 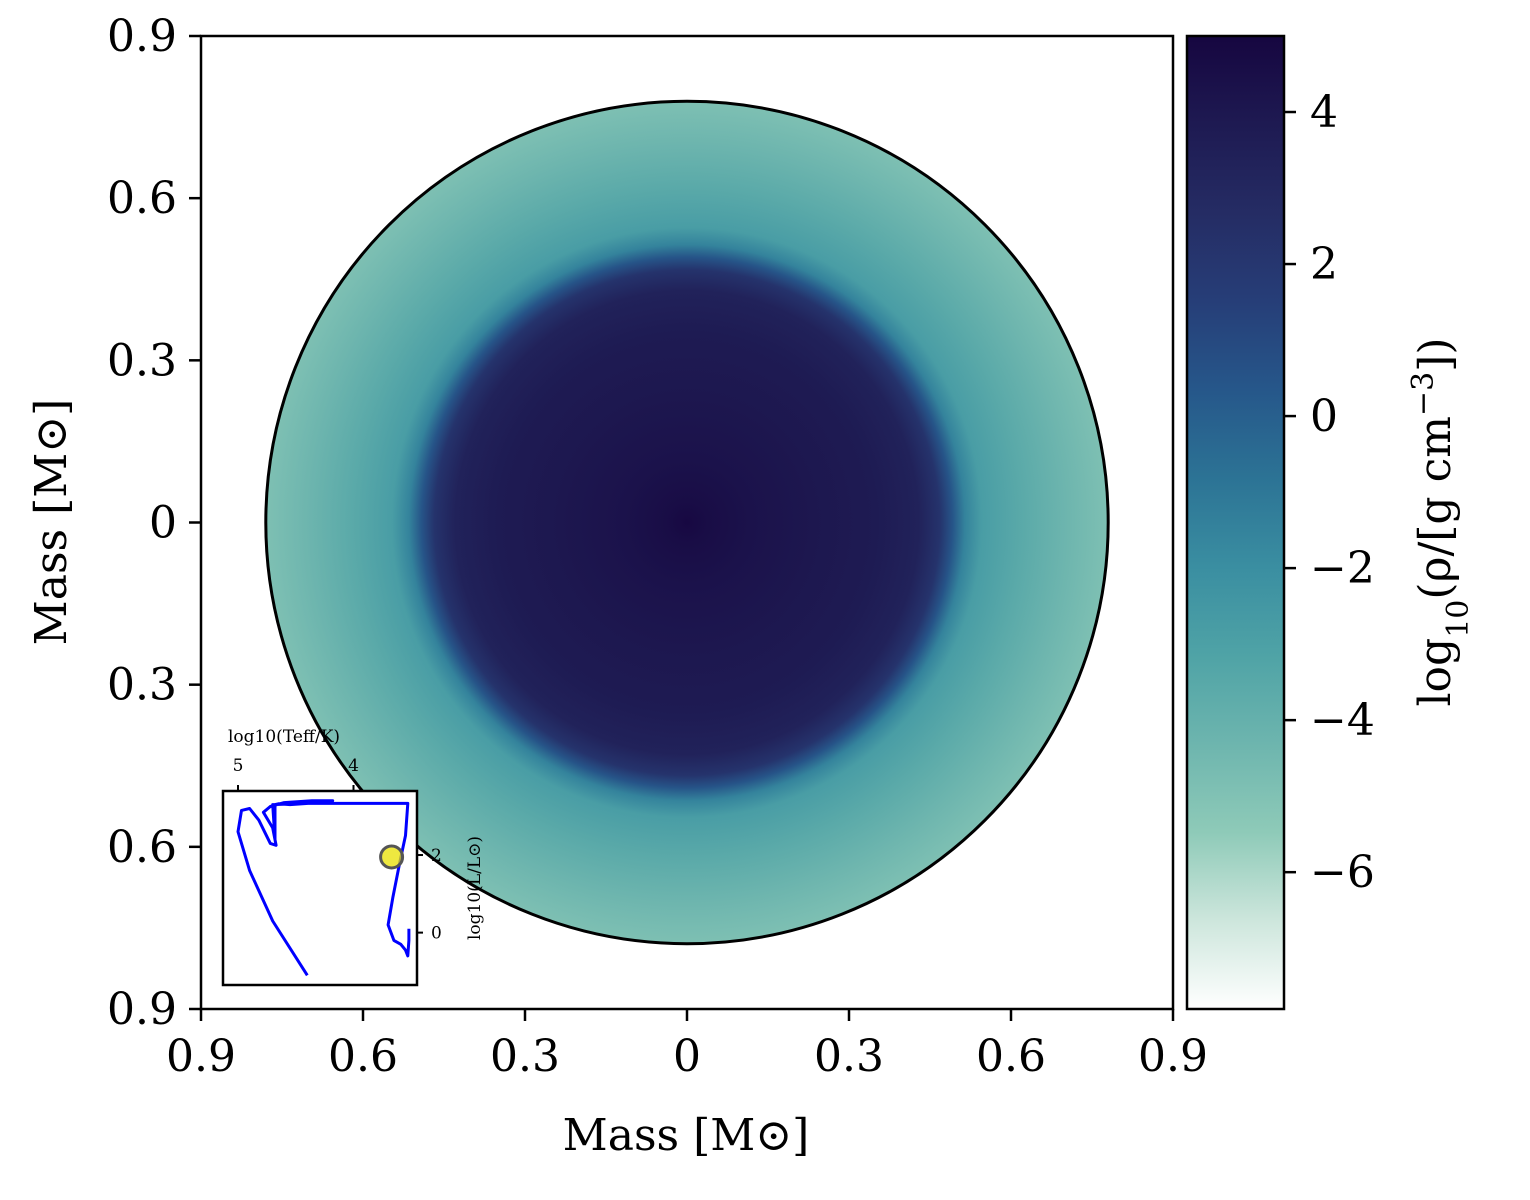 I want to click on inset-x-tick-label: 4, so click(x=353, y=766).